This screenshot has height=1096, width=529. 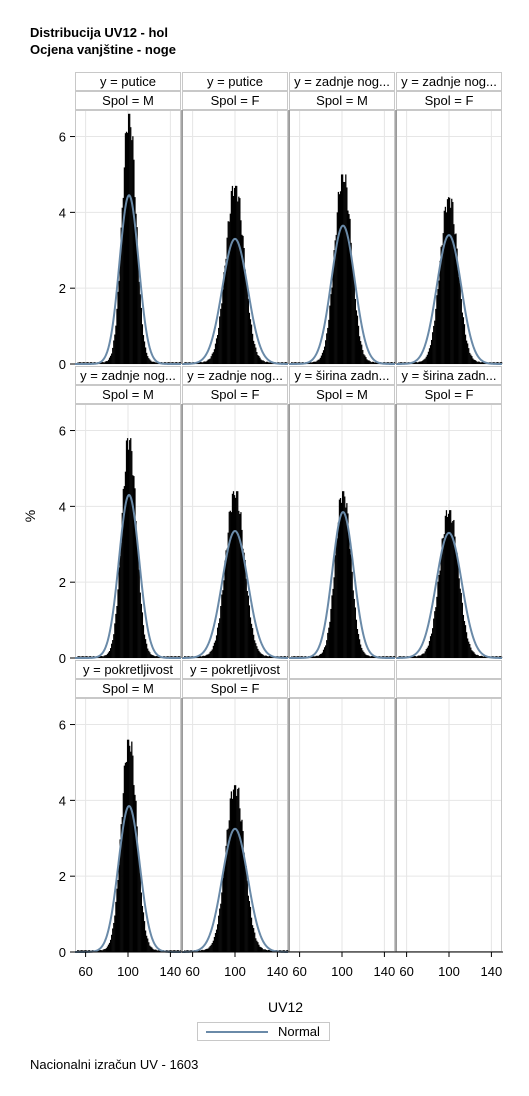 What do you see at coordinates (62, 876) in the screenshot?
I see `y-tick-label: 2` at bounding box center [62, 876].